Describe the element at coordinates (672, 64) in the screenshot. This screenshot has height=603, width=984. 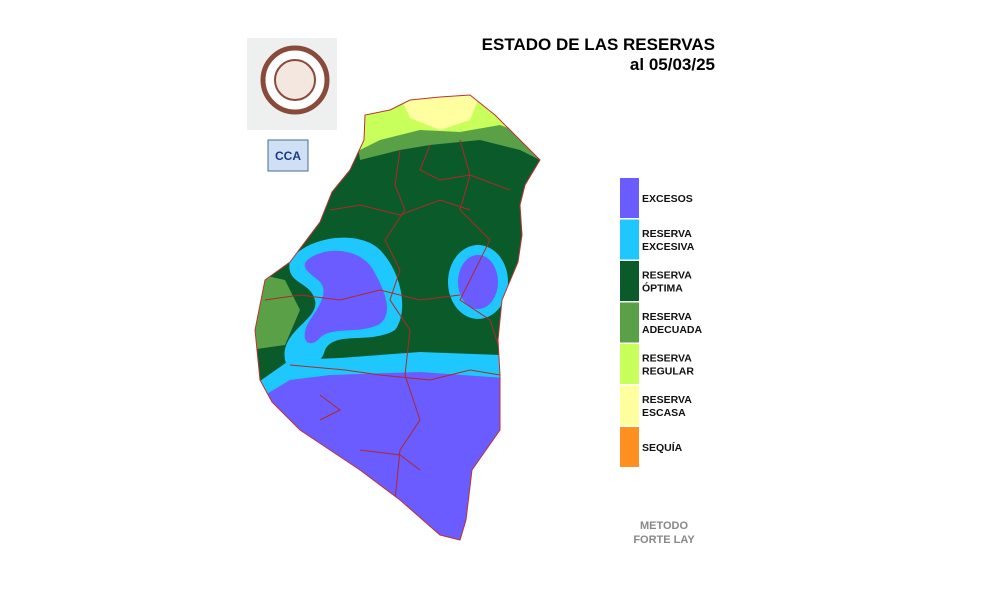
I see `date: al 05/03/25` at that location.